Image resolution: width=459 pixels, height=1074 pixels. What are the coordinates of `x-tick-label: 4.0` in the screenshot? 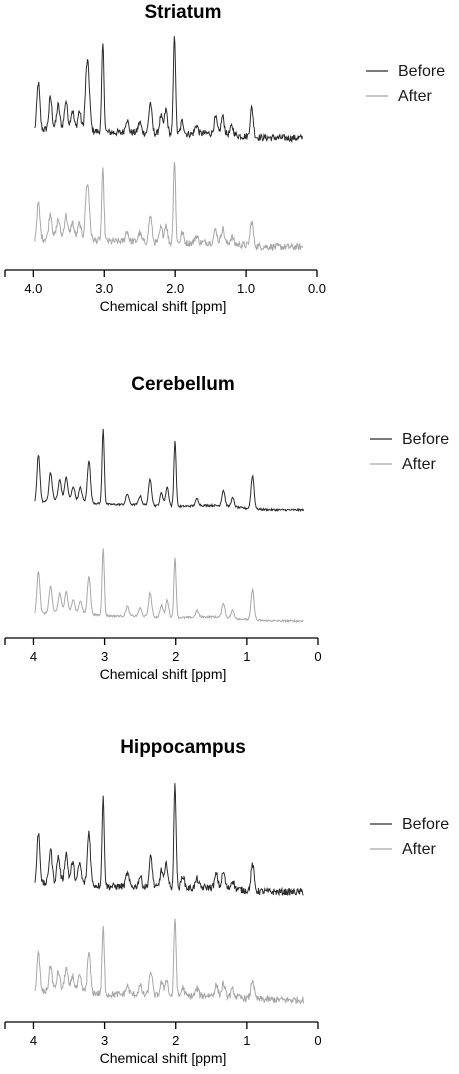 It's located at (33, 288).